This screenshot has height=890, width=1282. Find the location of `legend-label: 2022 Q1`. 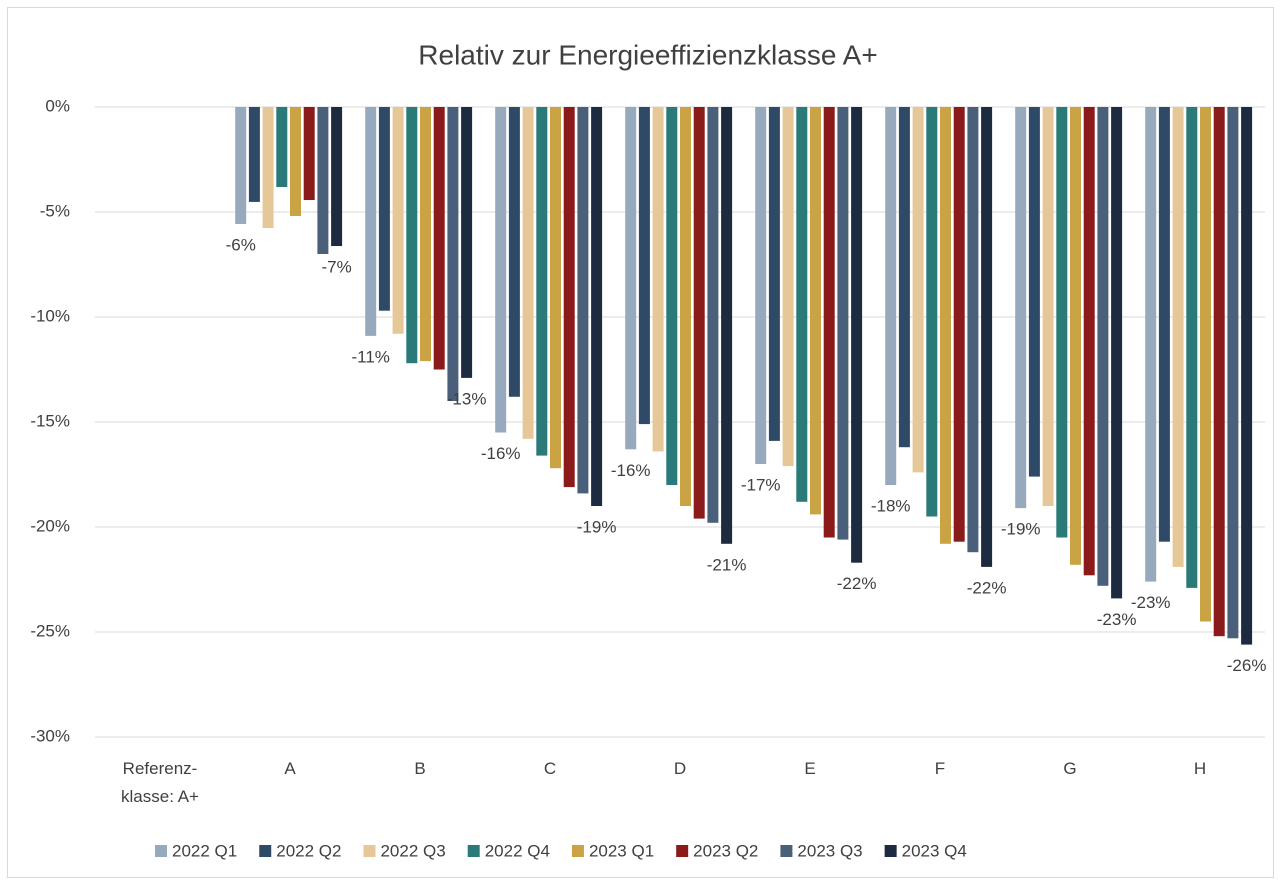

legend-label: 2022 Q1 is located at coordinates (204, 850).